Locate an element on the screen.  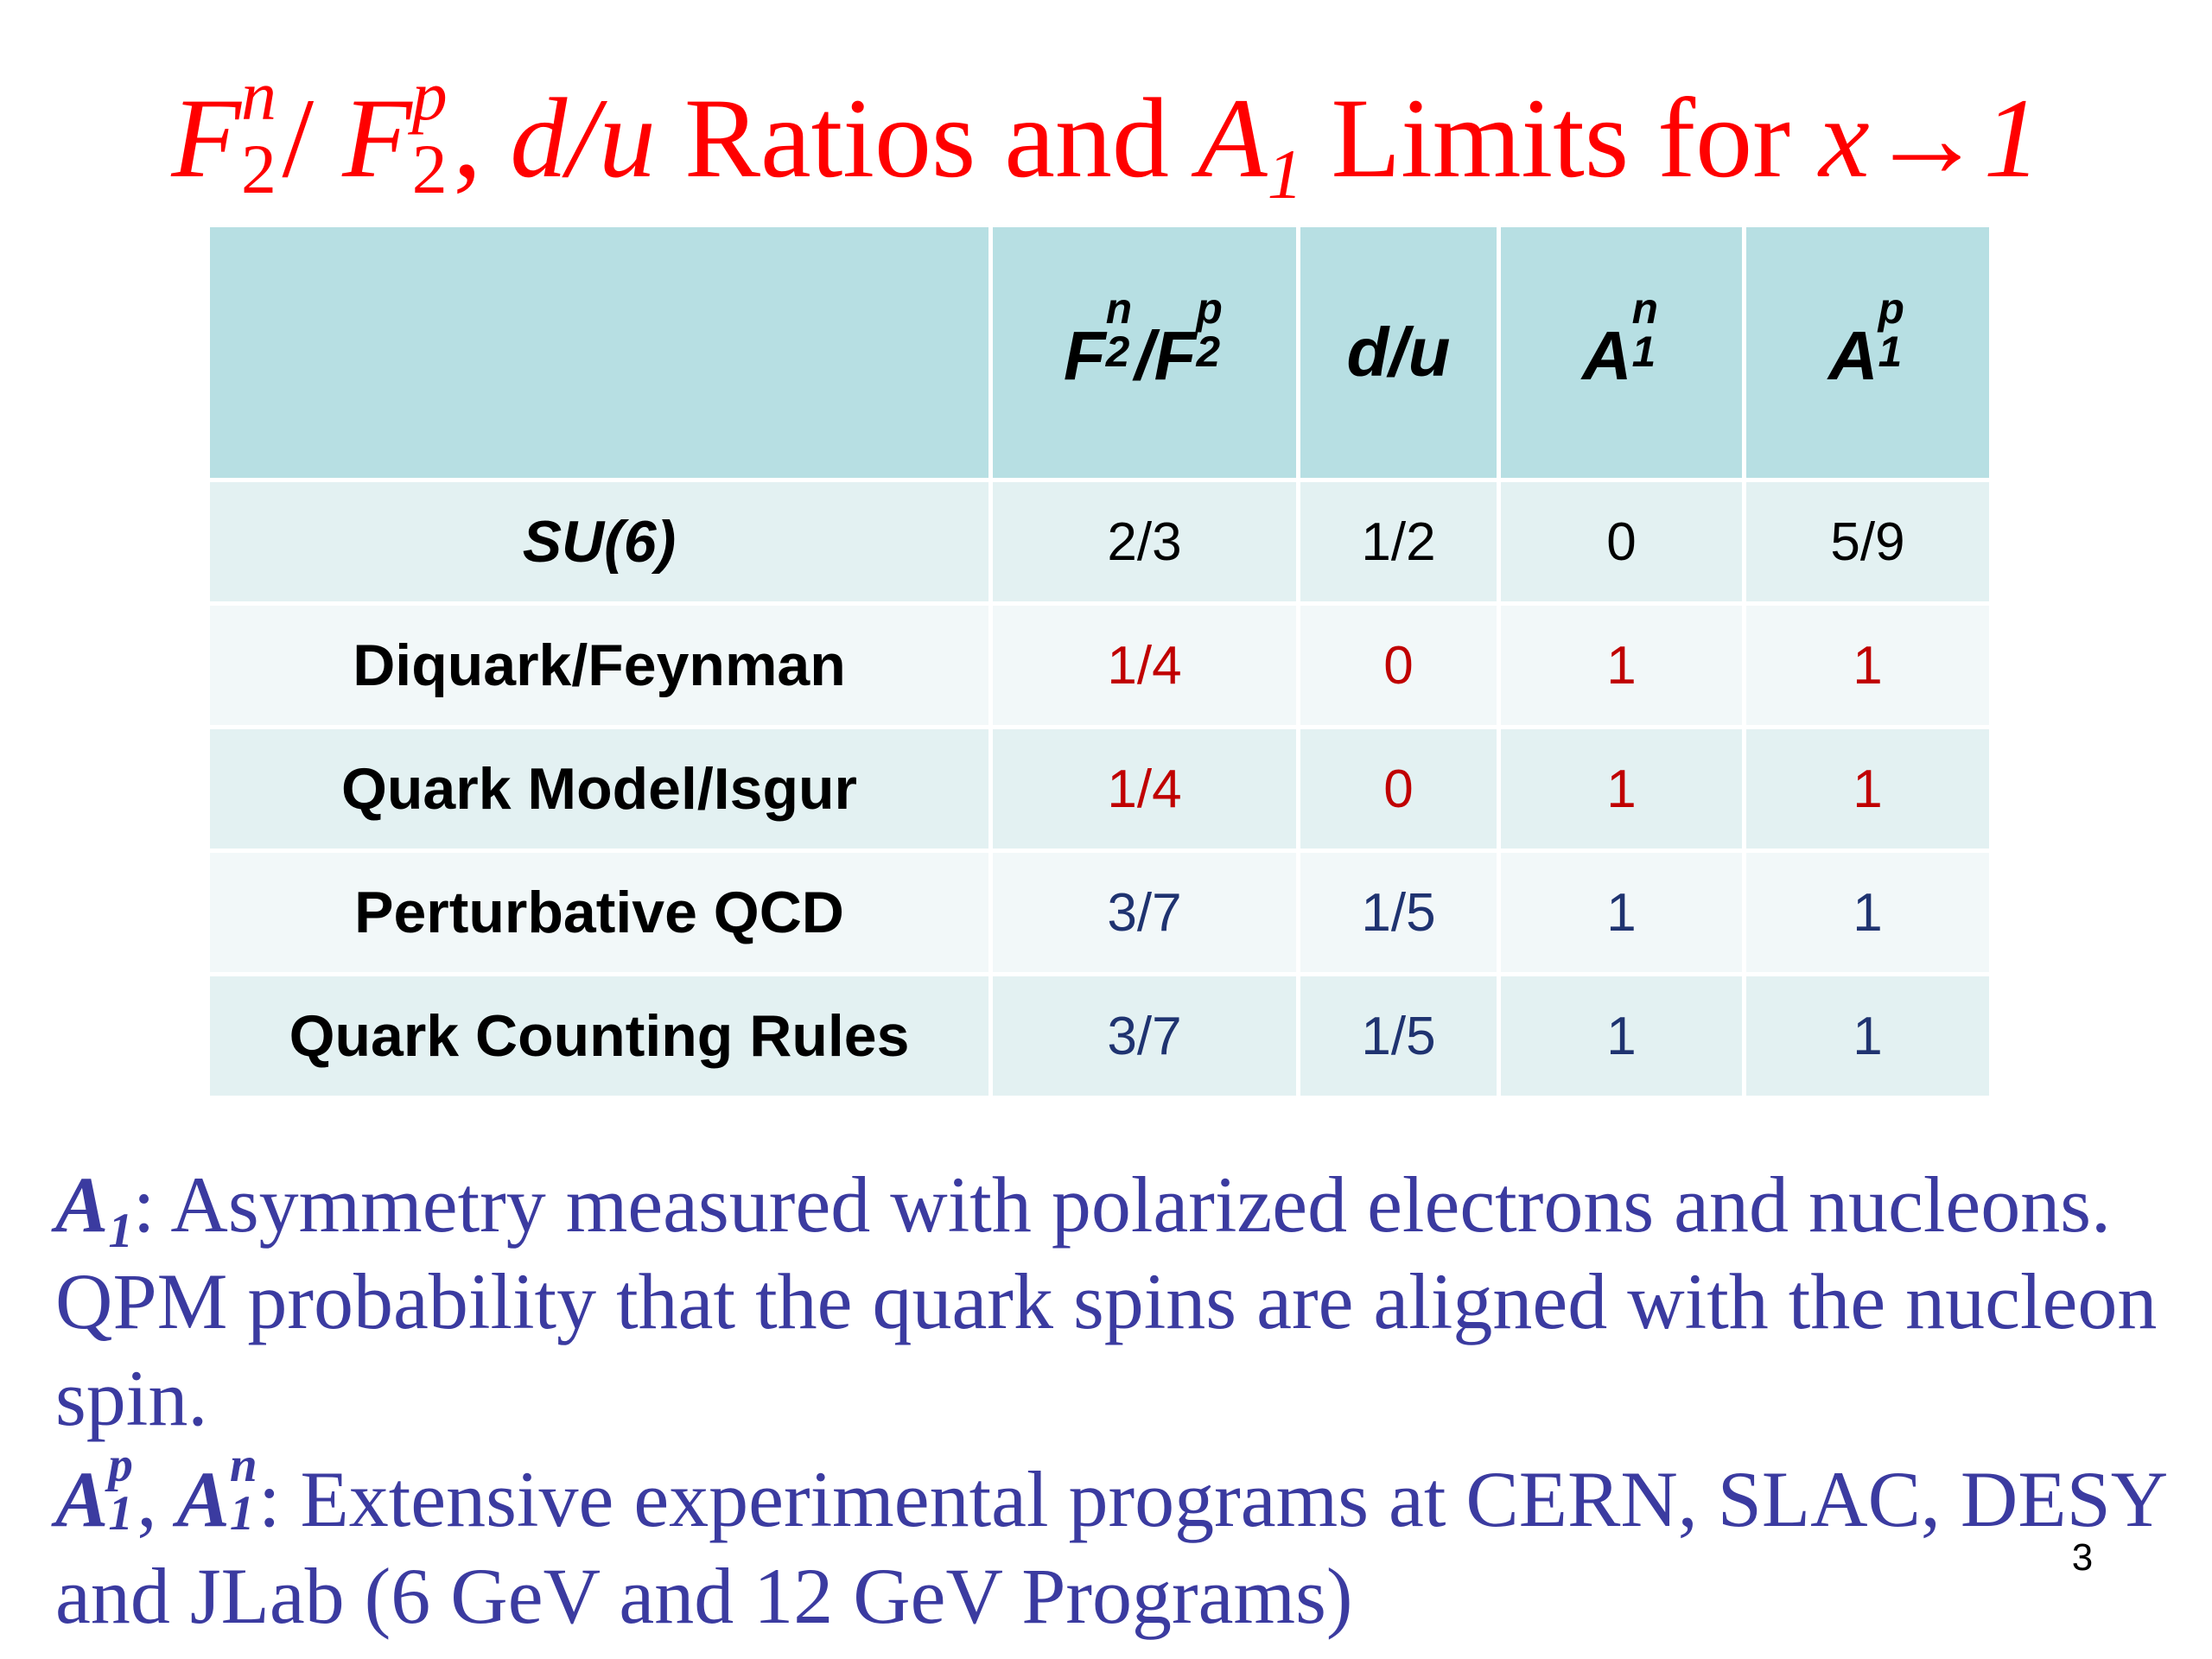
row-label-pqcd: Perturbative QCD is located at coordinates (599, 913).